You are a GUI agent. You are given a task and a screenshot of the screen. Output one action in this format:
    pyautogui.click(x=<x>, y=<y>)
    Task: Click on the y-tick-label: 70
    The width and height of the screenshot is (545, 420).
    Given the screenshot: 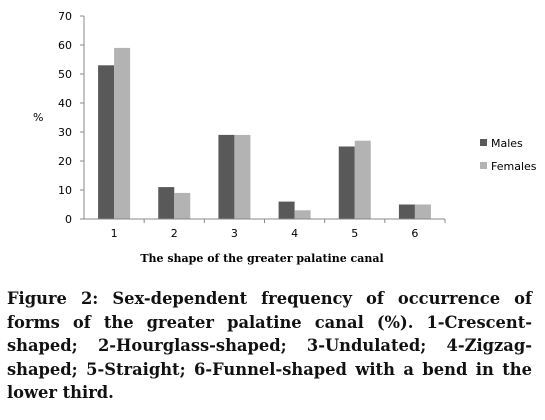 What is the action you would take?
    pyautogui.click(x=65, y=16)
    